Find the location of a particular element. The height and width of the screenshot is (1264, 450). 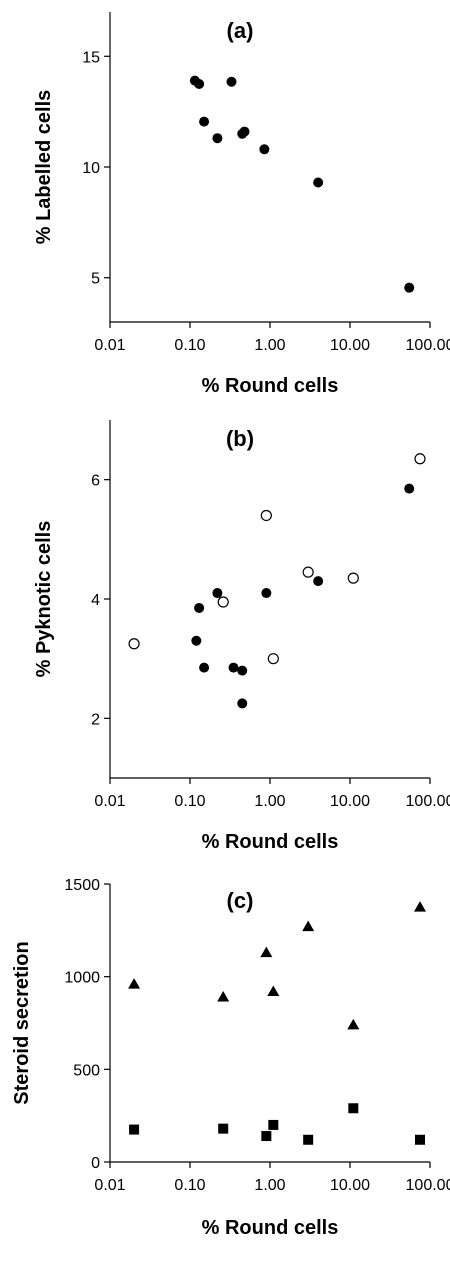

y-tick-label: 5 is located at coordinates (95, 279).